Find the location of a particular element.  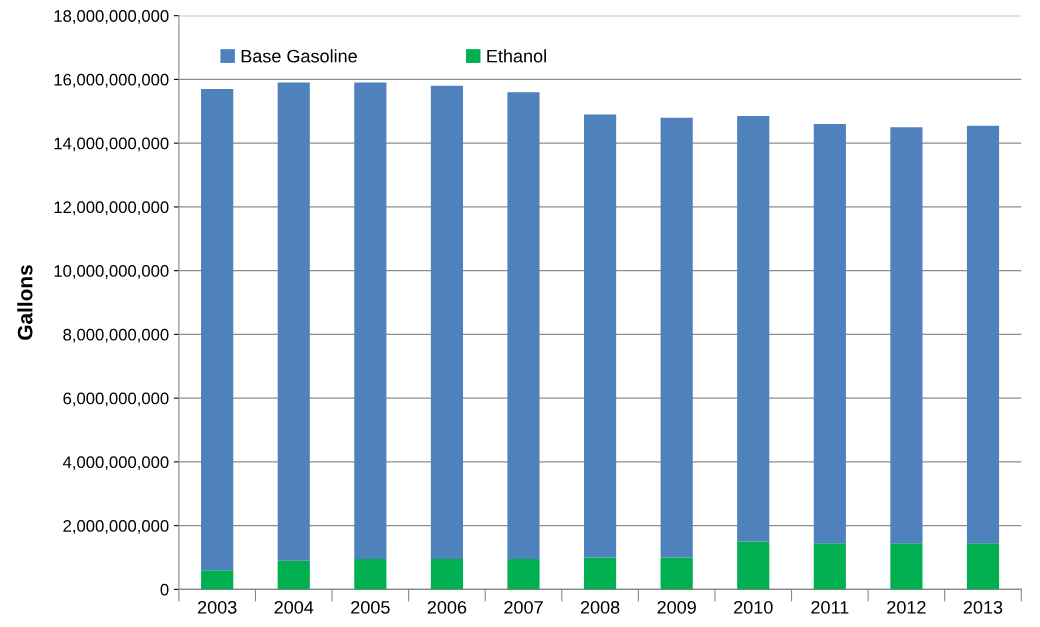

y-tick-label: 0 is located at coordinates (164, 589).